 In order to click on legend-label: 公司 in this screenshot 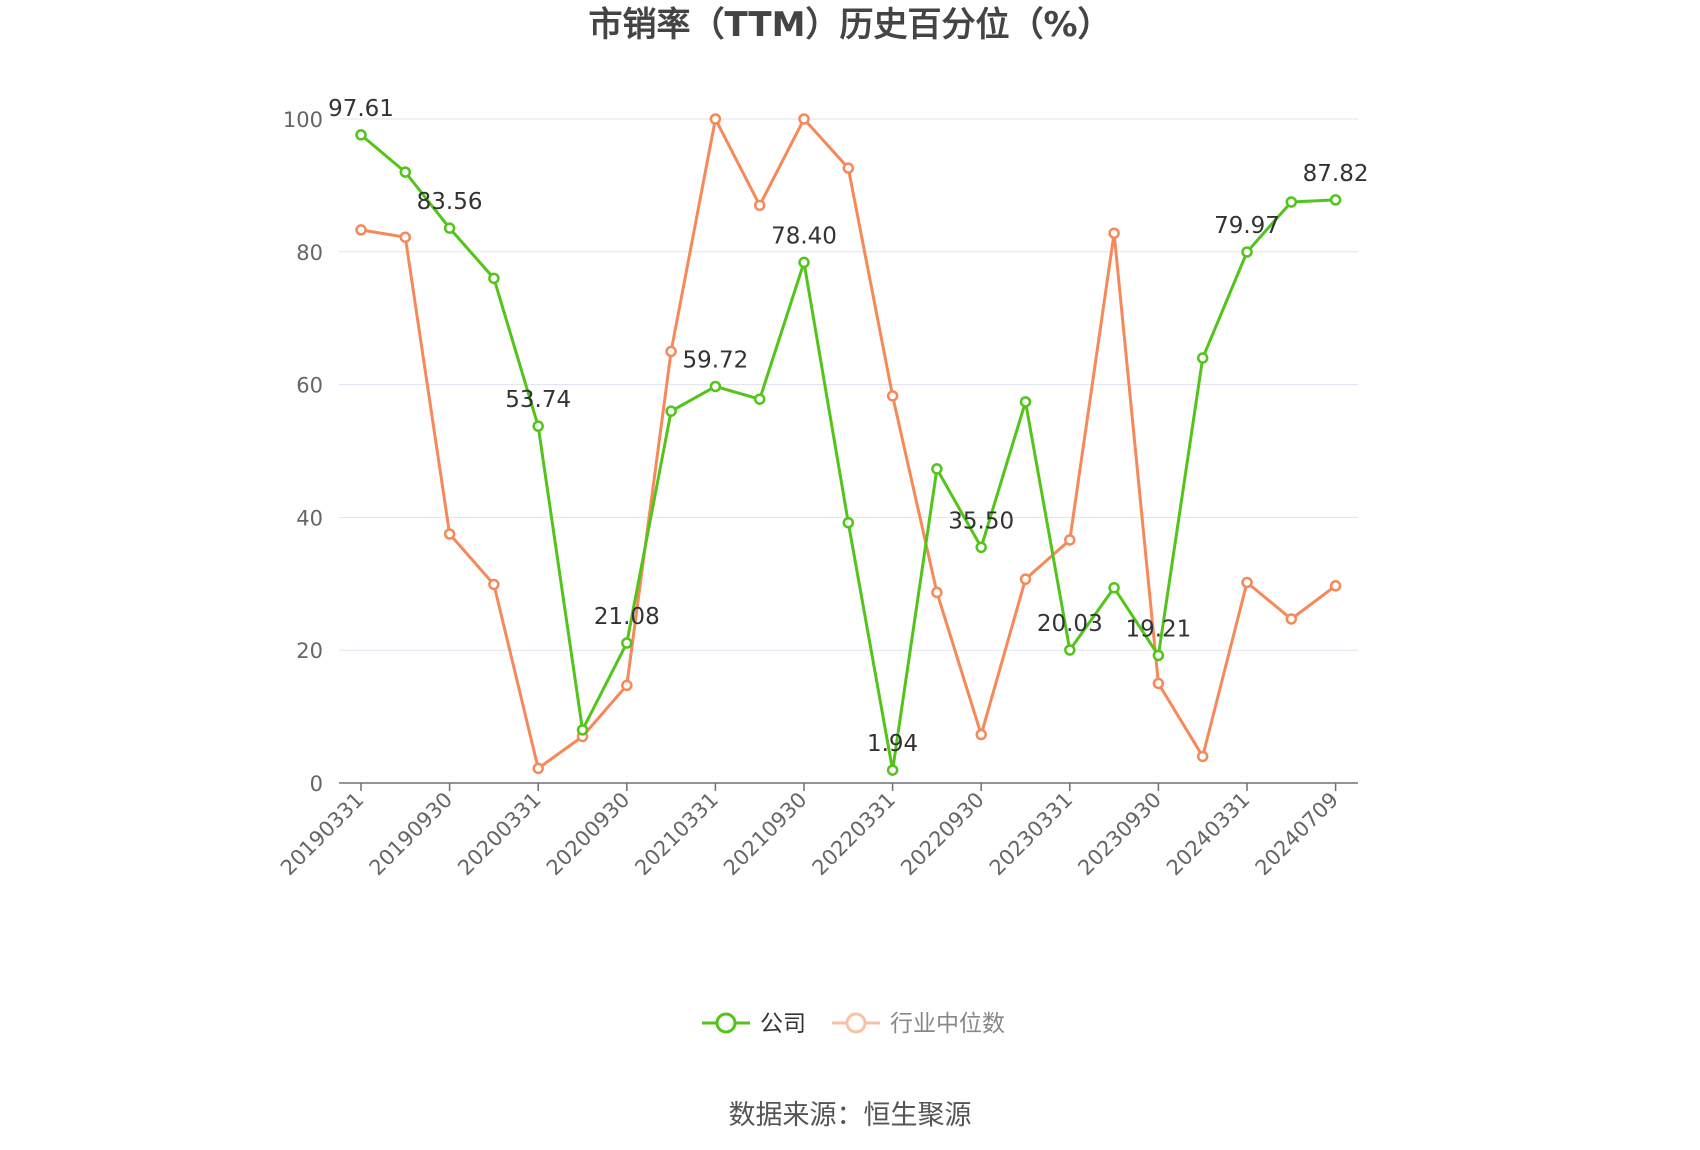, I will do `click(783, 1024)`.